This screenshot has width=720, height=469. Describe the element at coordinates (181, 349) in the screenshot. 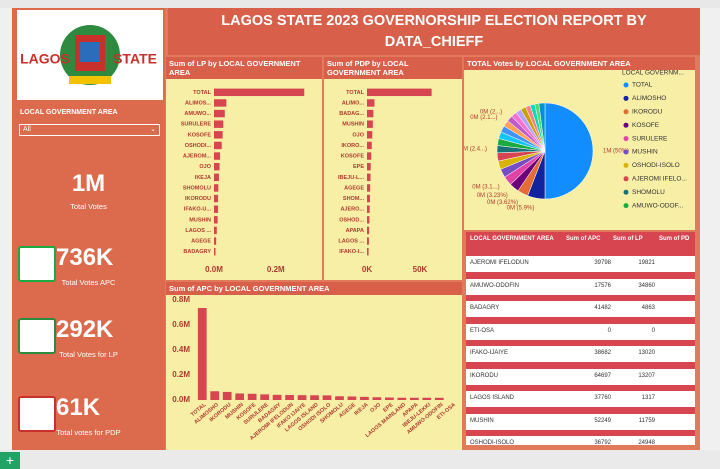

I see `y-tick-label: 0.4M` at that location.